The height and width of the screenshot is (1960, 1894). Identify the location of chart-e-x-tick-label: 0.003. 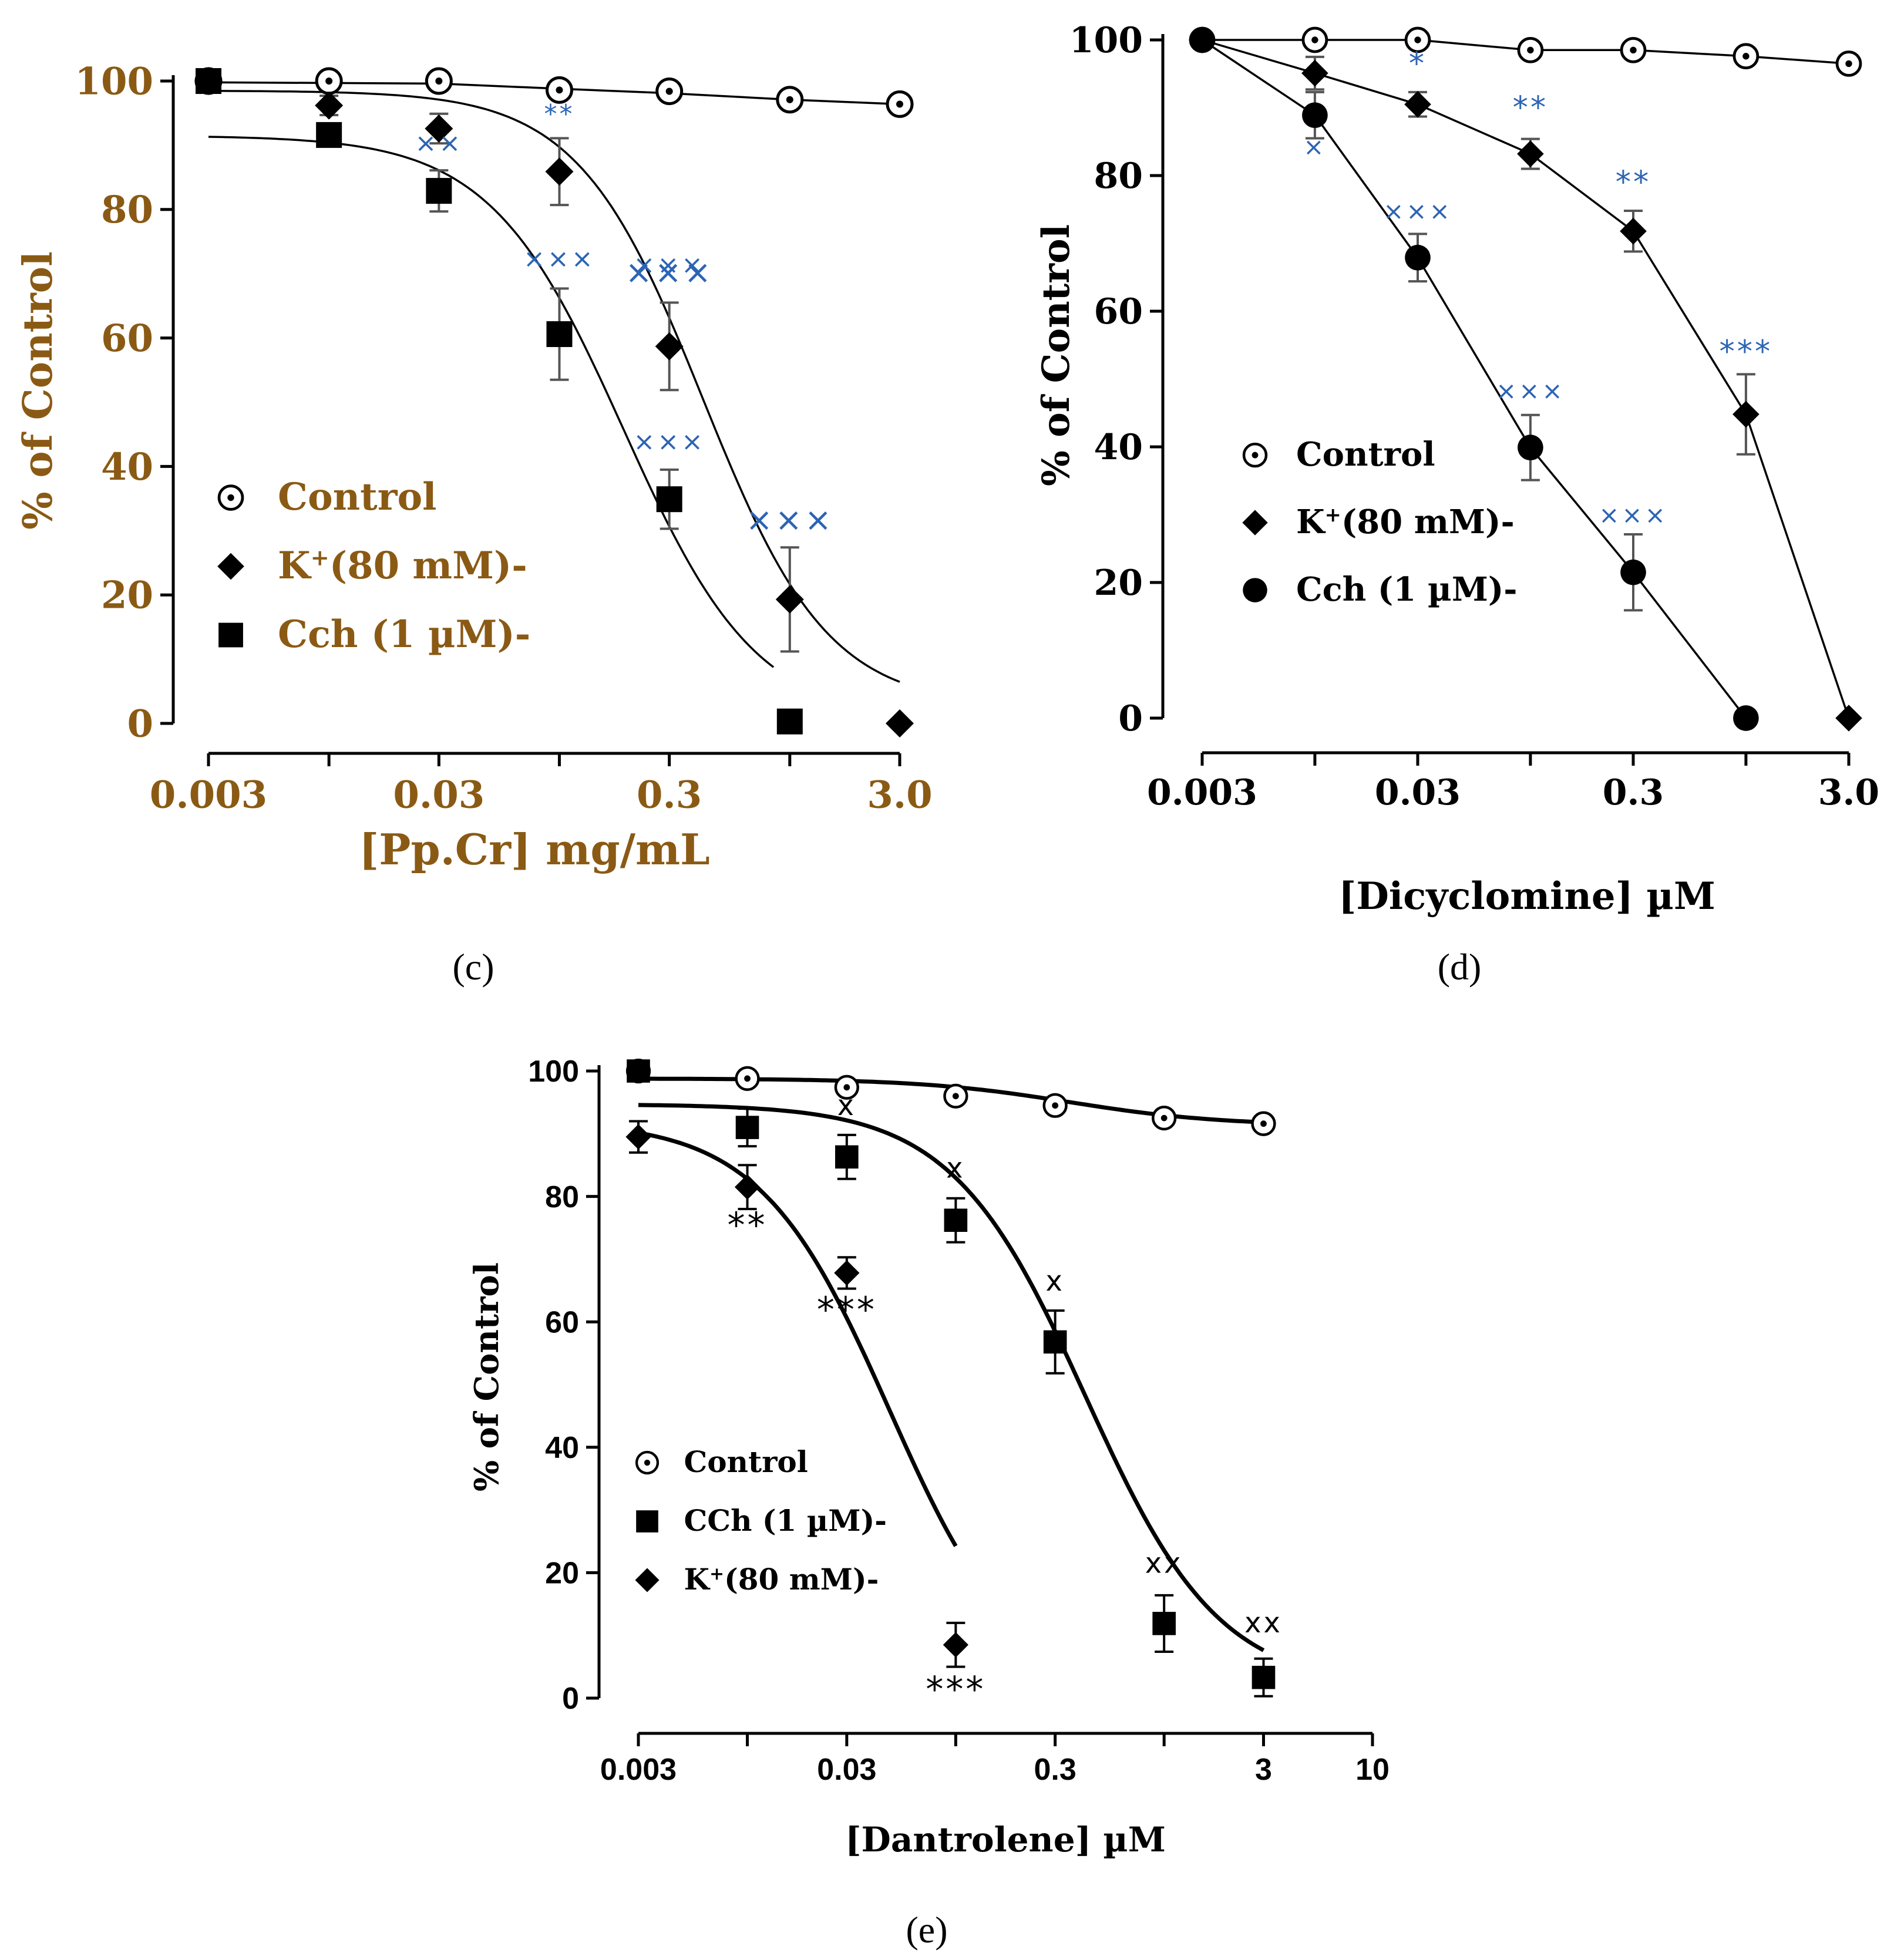
(638, 1770).